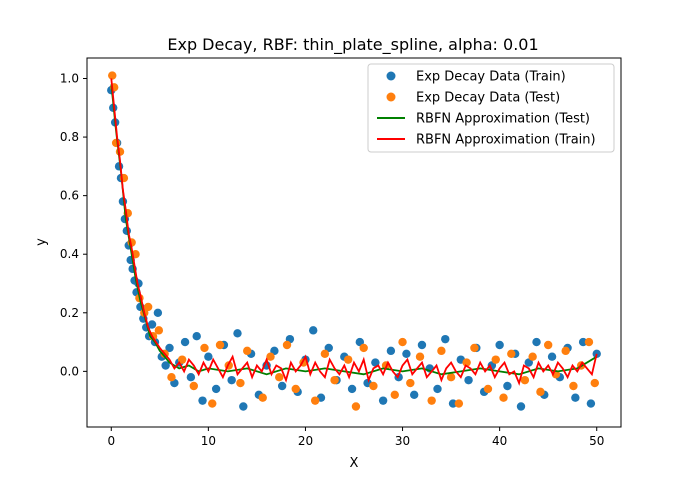 The width and height of the screenshot is (690, 484). What do you see at coordinates (355, 437) in the screenshot?
I see `x-axis: 0 10 20 30 40 50` at bounding box center [355, 437].